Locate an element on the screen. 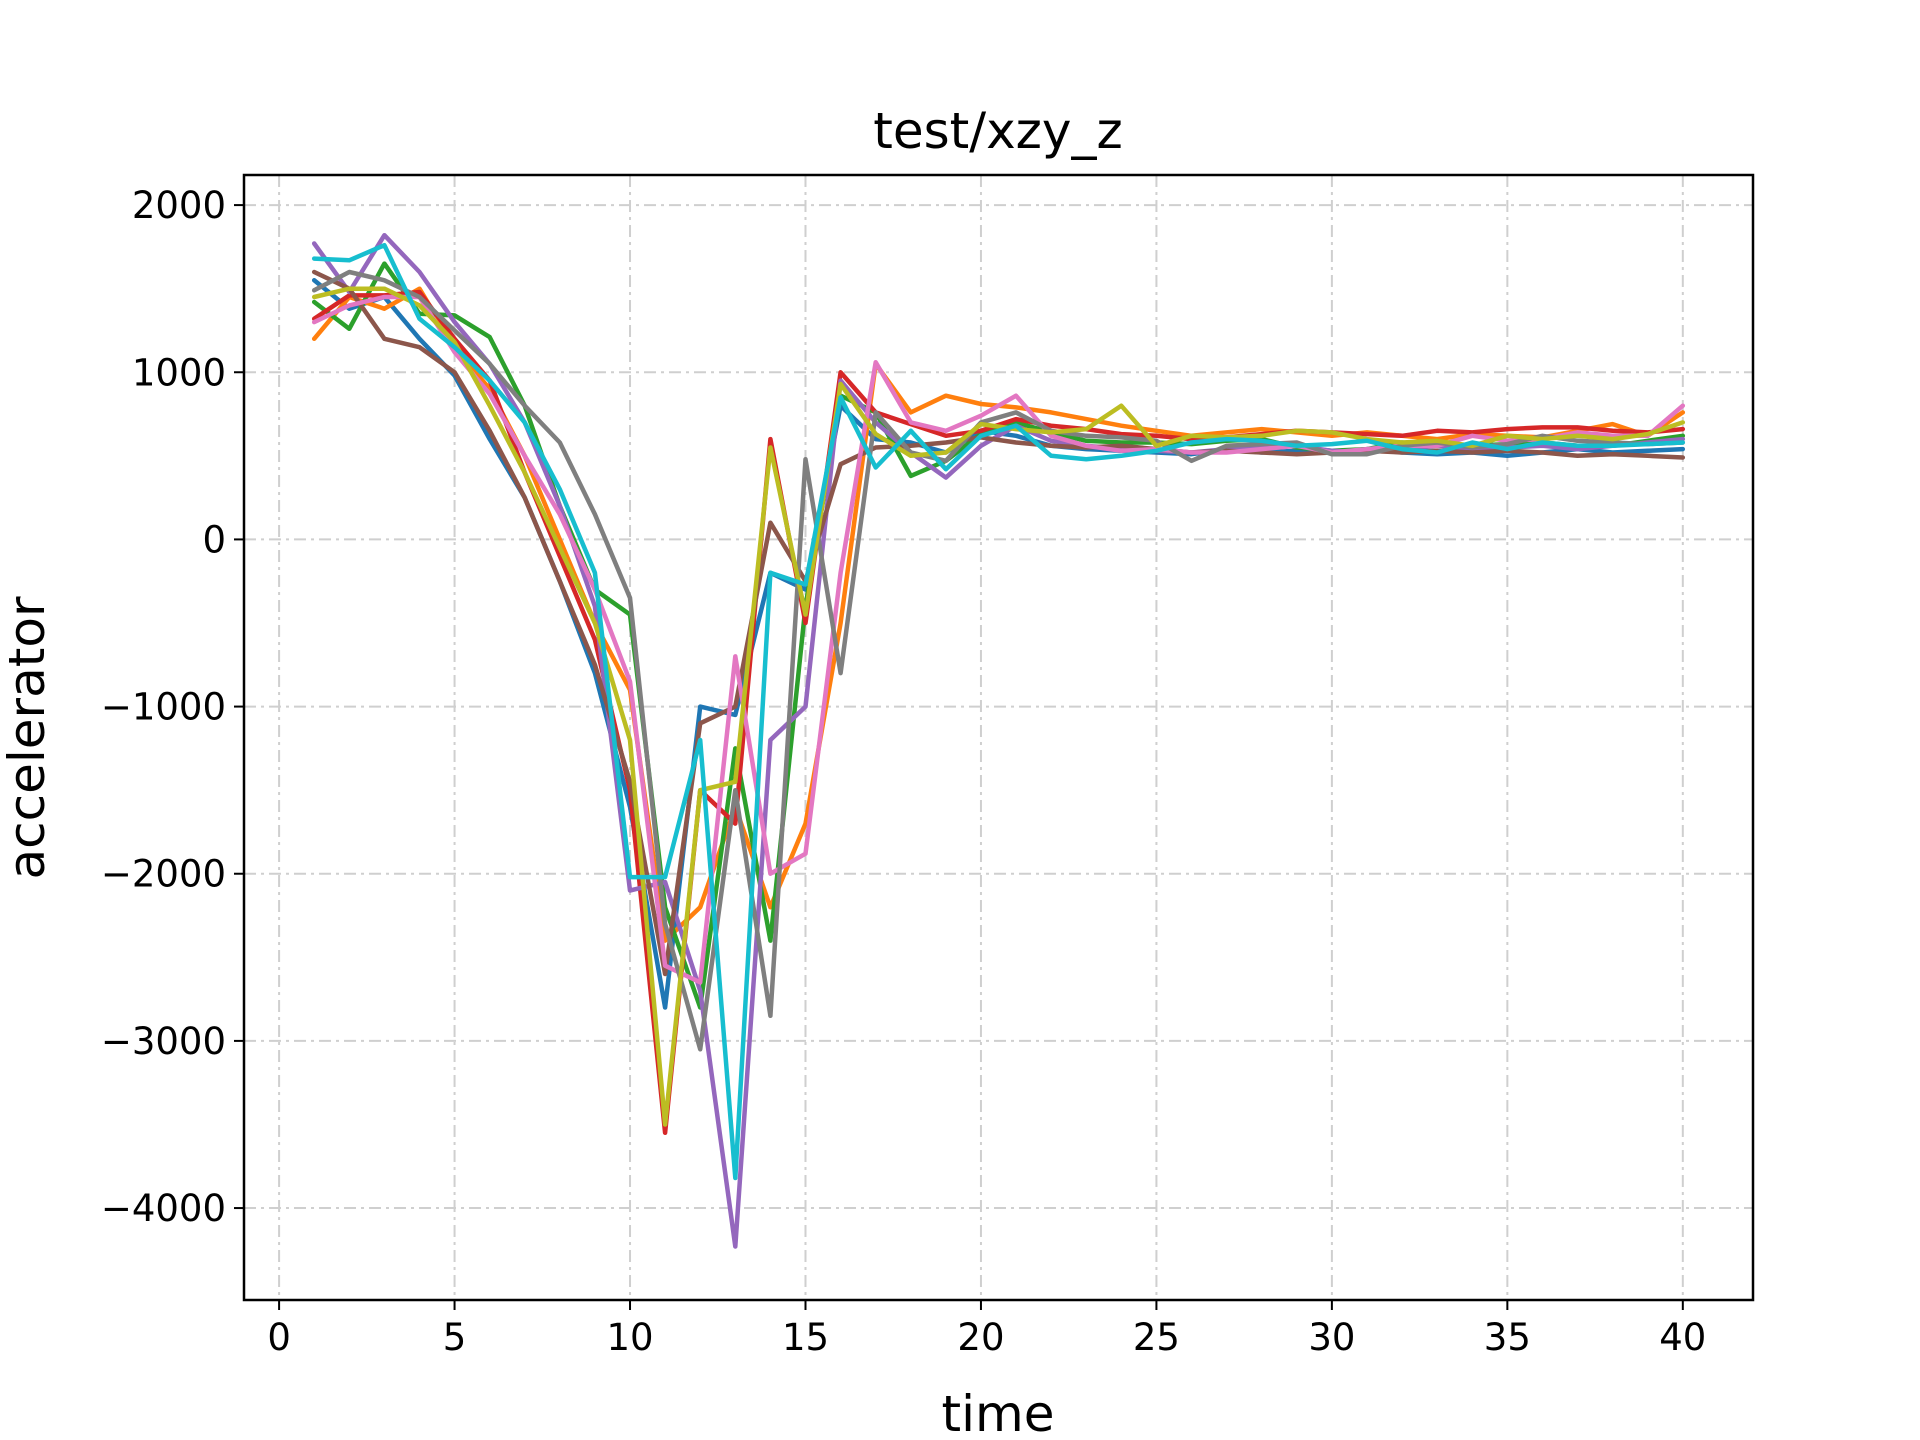 Image resolution: width=1920 pixels, height=1440 pixels. x-tick-label-5: 25 is located at coordinates (1156, 1337).